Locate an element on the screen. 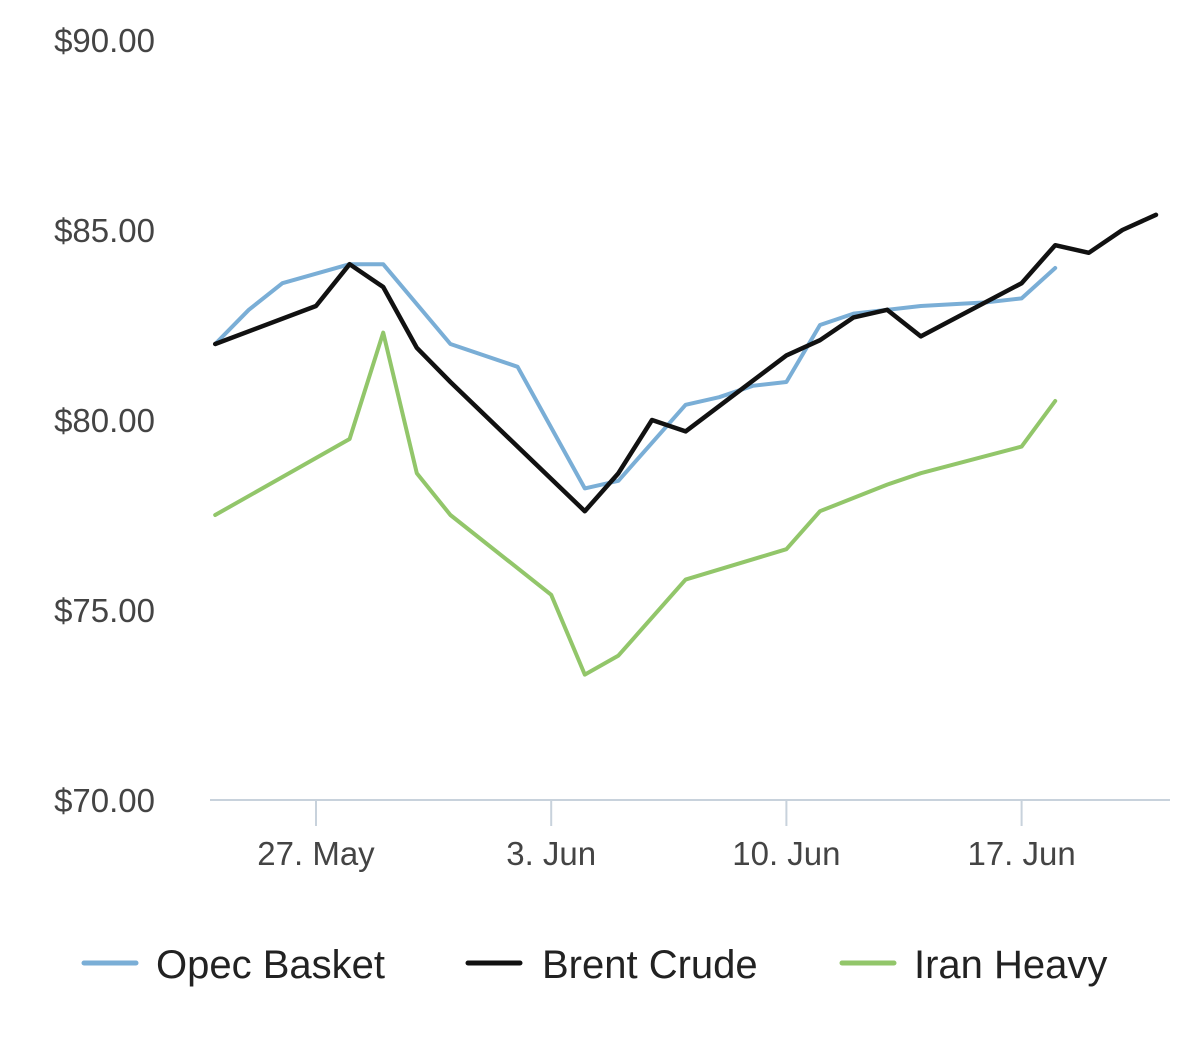 The height and width of the screenshot is (1060, 1200). y-tick-label: $80.00 is located at coordinates (104, 420).